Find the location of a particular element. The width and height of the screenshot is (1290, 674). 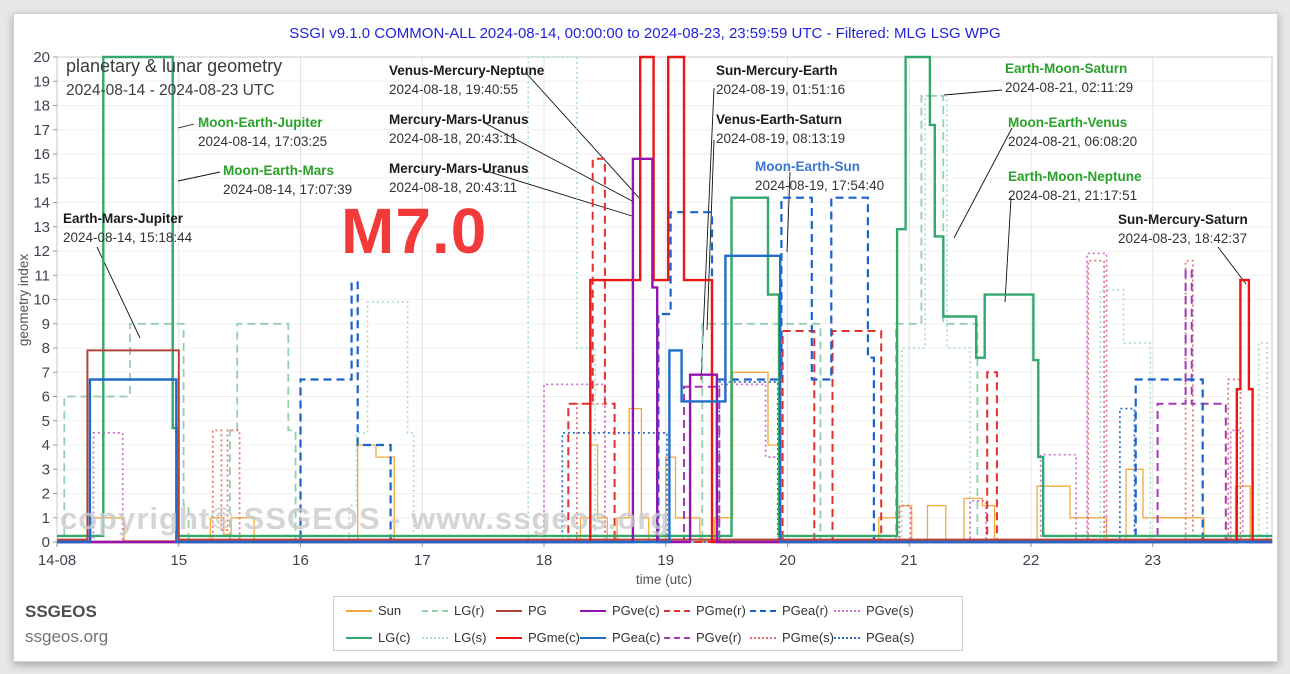

legend-label: PGme(c) is located at coordinates (554, 637).